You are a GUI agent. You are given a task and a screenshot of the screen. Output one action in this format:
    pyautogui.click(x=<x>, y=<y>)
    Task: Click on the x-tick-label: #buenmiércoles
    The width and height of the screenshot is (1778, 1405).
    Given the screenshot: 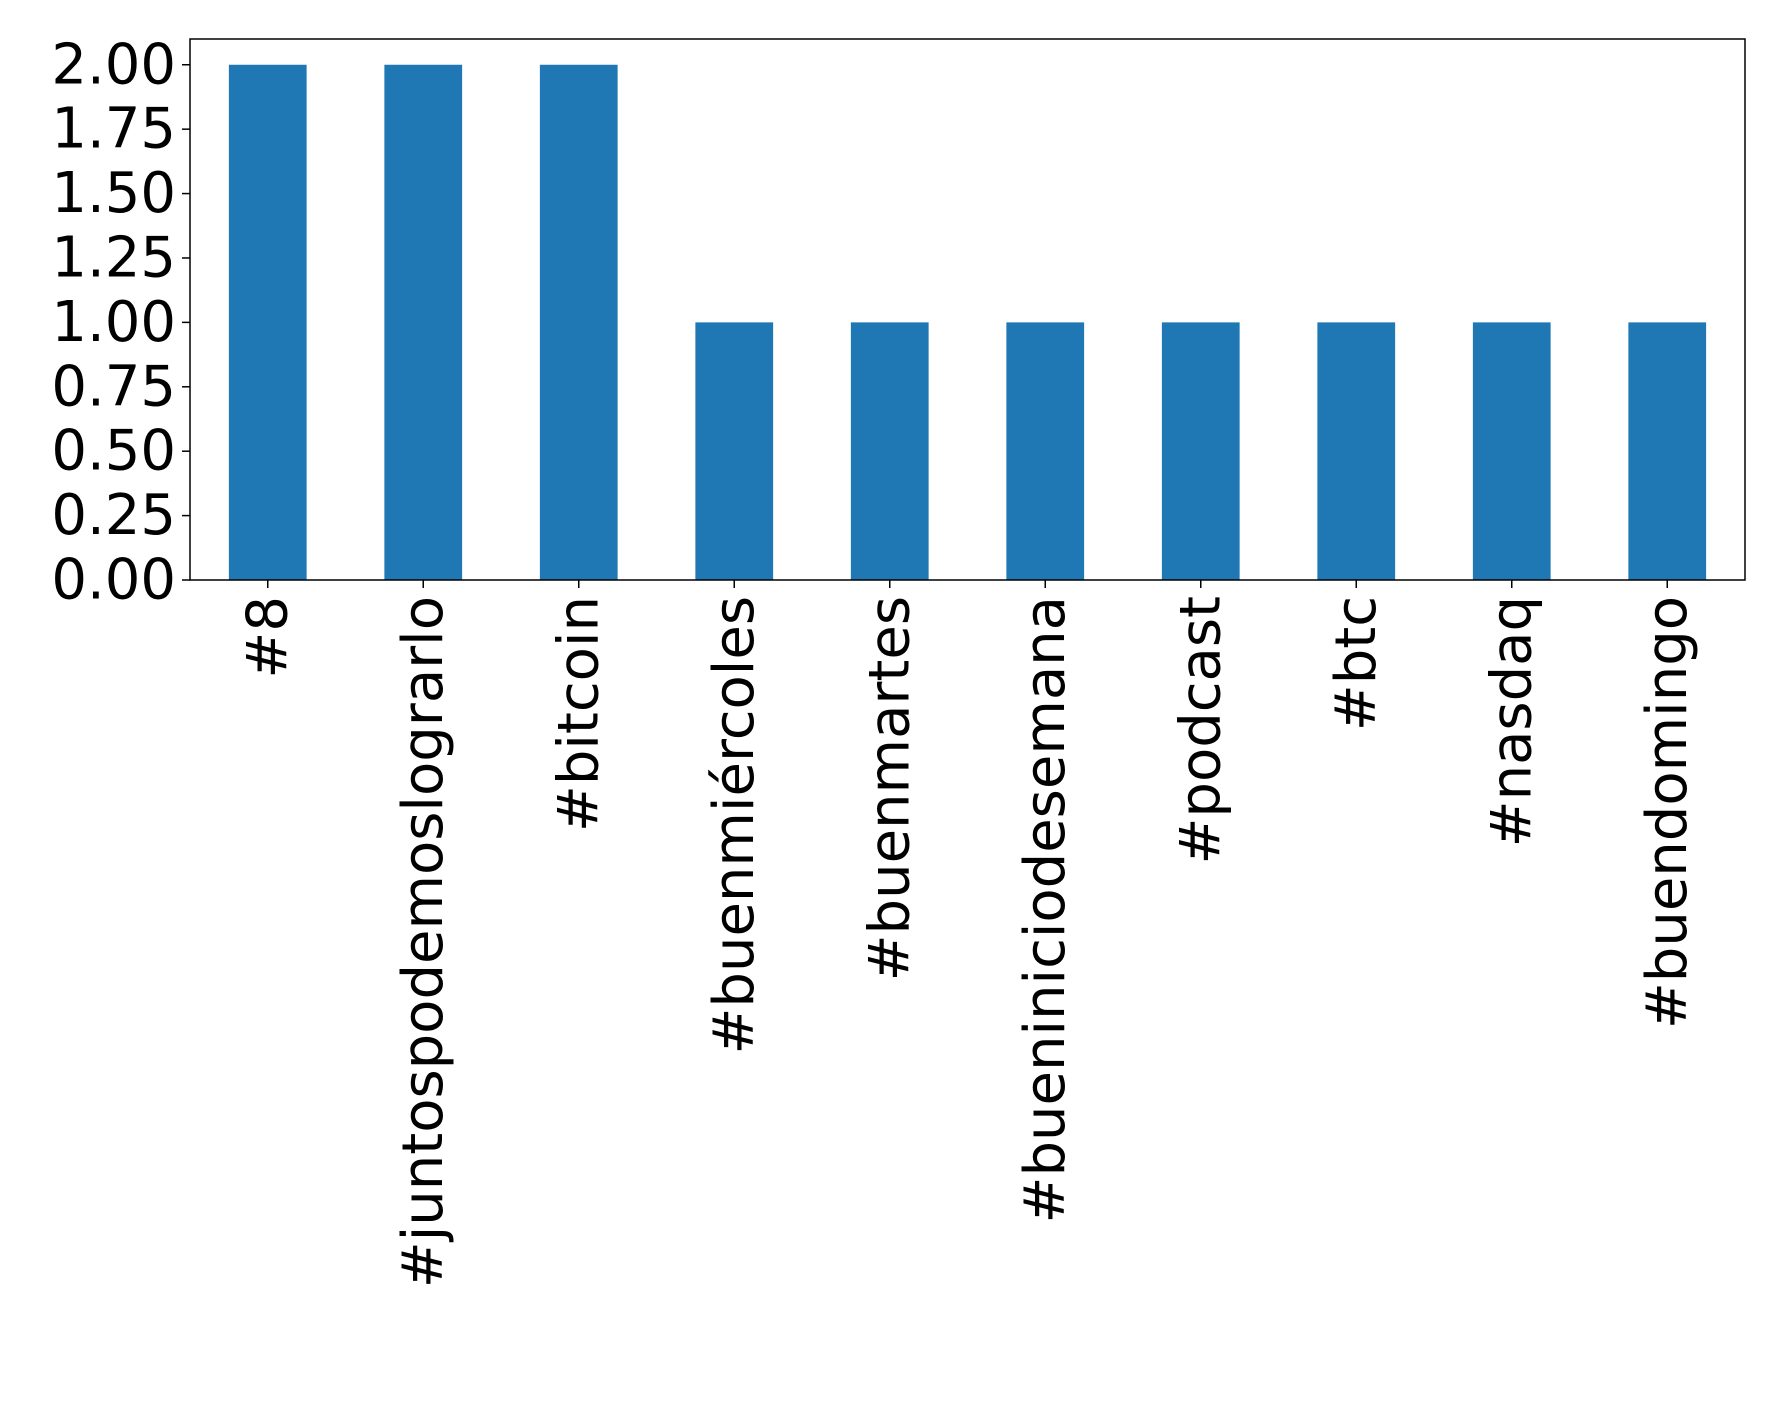 What is the action you would take?
    pyautogui.click(x=734, y=825)
    